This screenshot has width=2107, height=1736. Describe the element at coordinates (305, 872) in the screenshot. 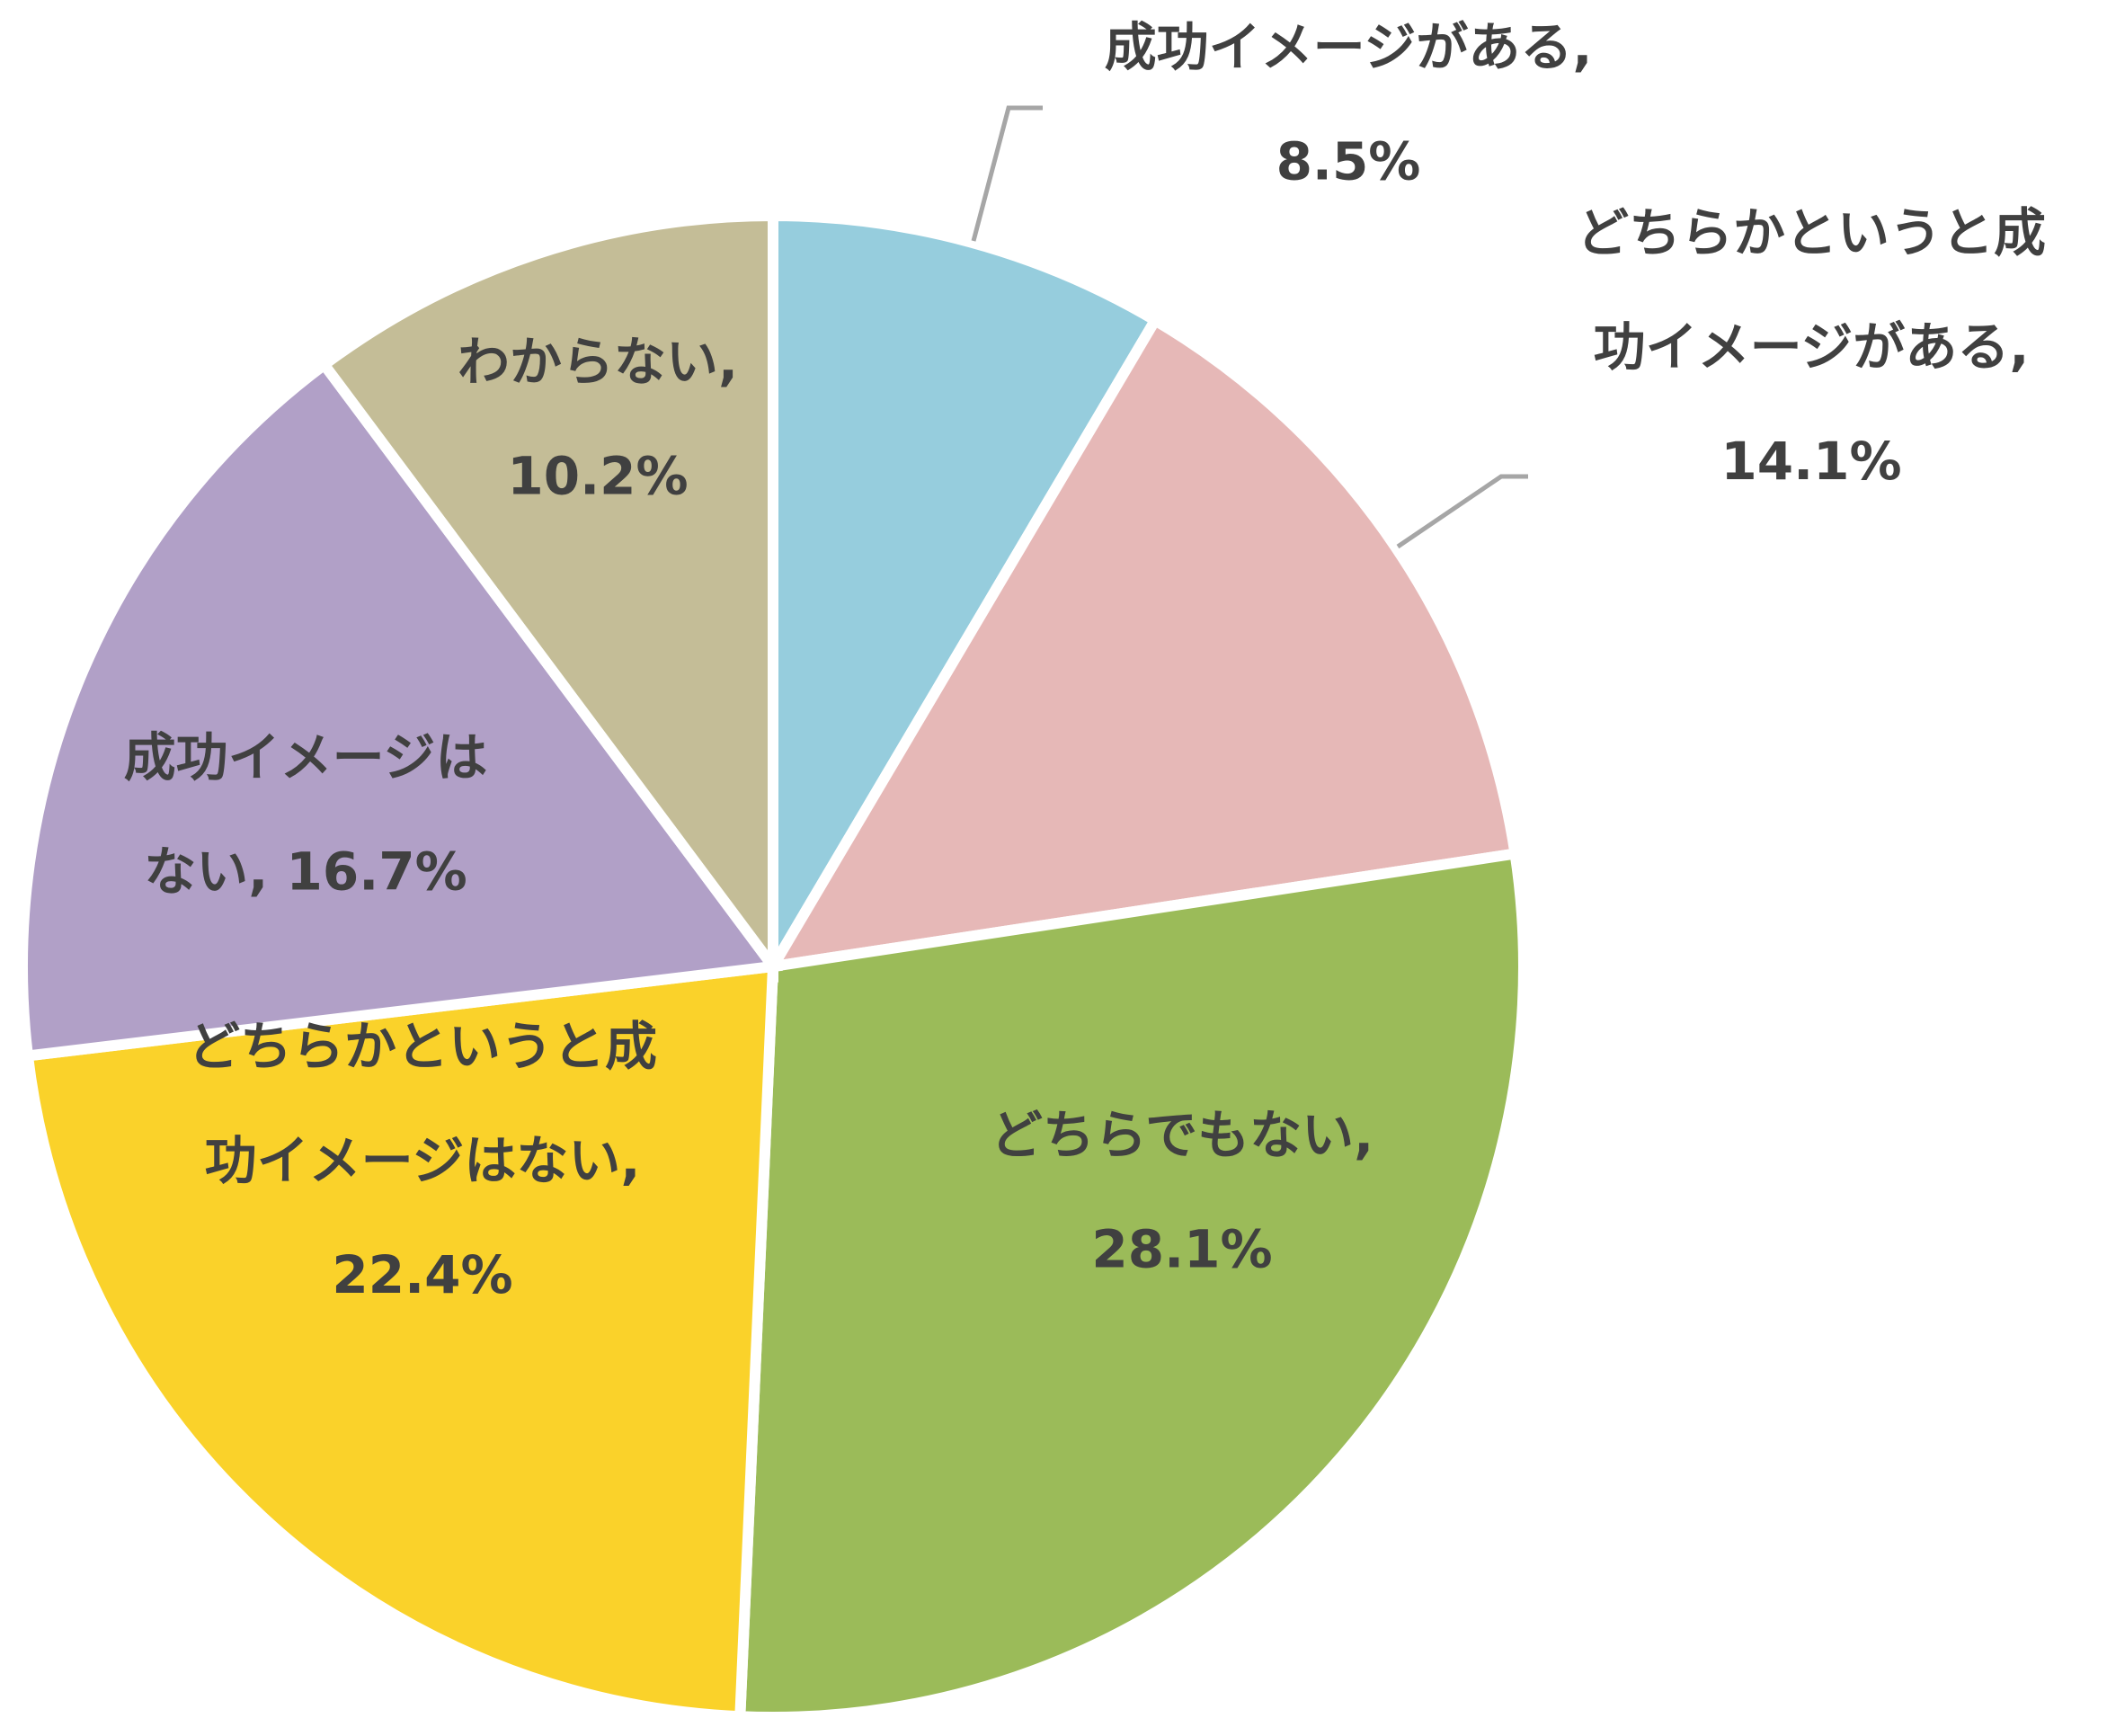

I see `data-label-5-line-2: ない, 16.7%` at that location.